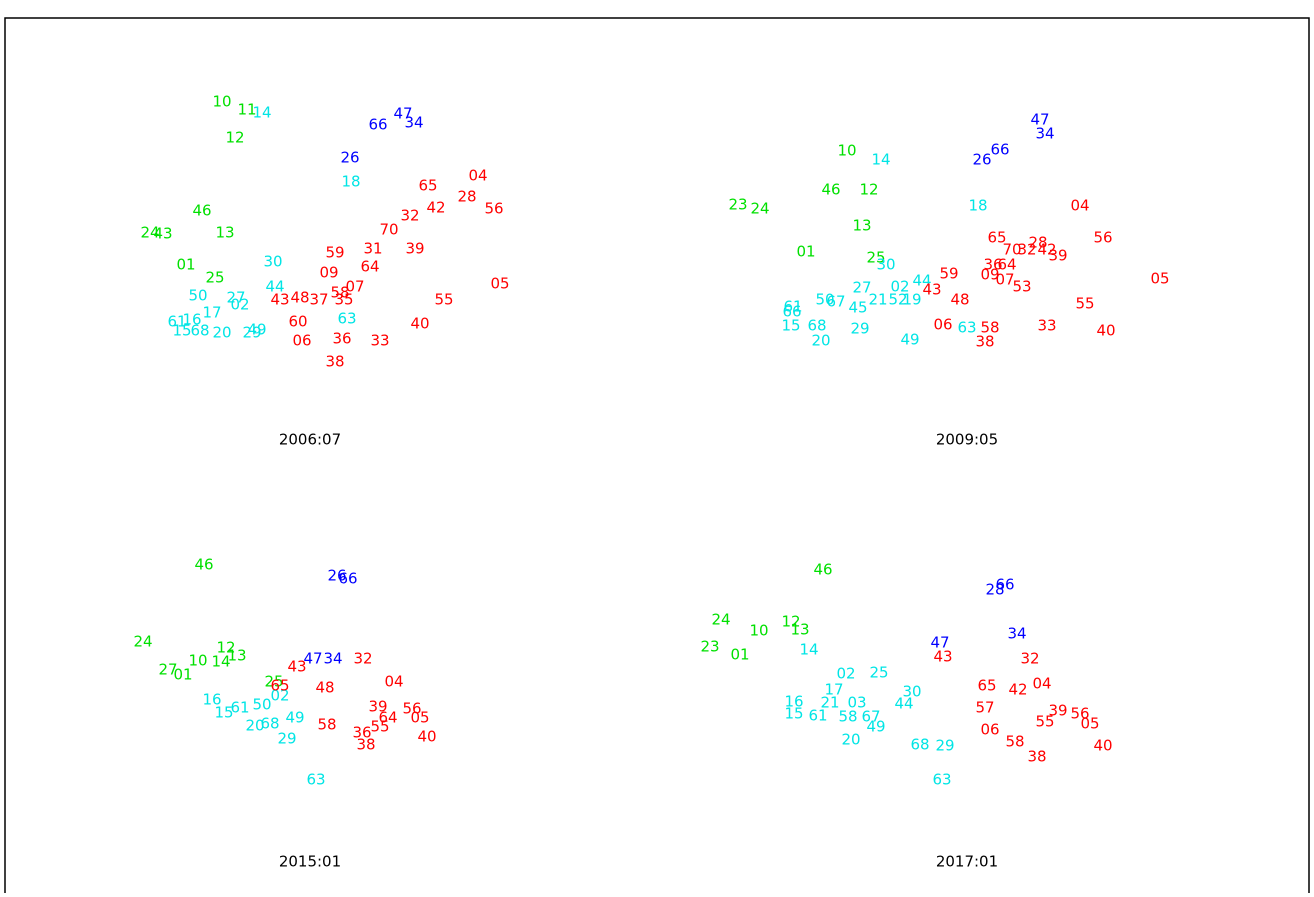 This screenshot has width=1314, height=897. What do you see at coordinates (1057, 711) in the screenshot?
I see `point-label: 39` at bounding box center [1057, 711].